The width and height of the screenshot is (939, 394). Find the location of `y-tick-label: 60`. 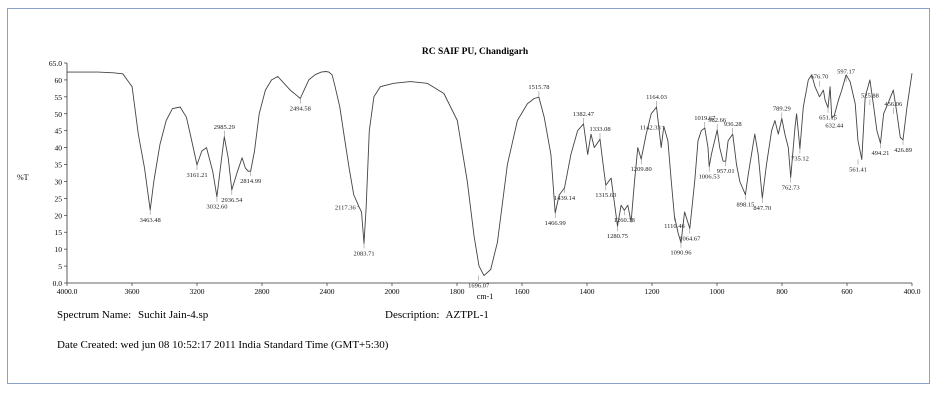

y-tick-label: 60 is located at coordinates (59, 80).